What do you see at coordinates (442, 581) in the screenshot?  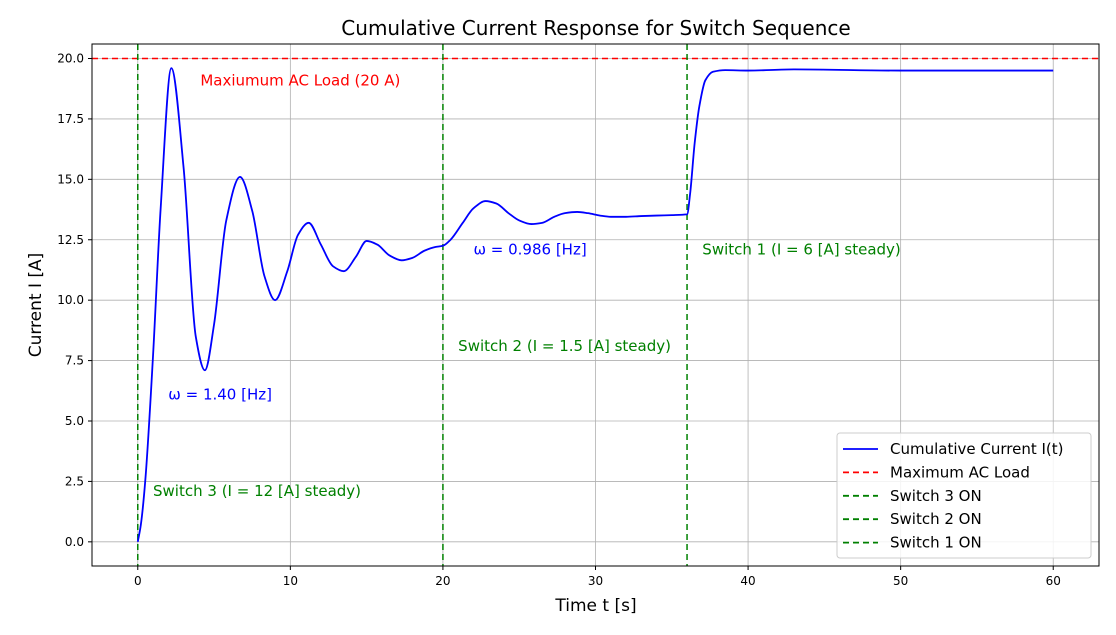 I see `x-tick-label: 20` at bounding box center [442, 581].